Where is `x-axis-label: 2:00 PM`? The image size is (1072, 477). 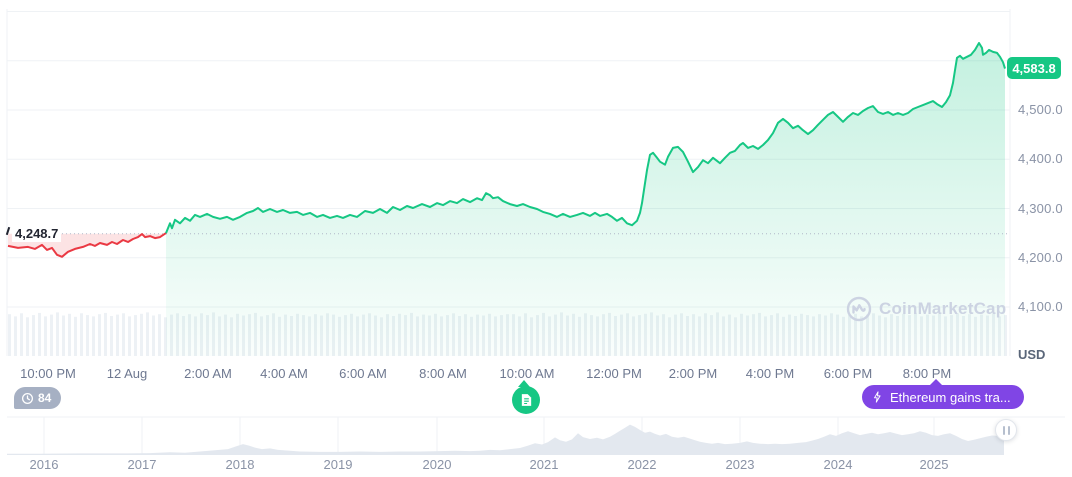
x-axis-label: 2:00 PM is located at coordinates (693, 373).